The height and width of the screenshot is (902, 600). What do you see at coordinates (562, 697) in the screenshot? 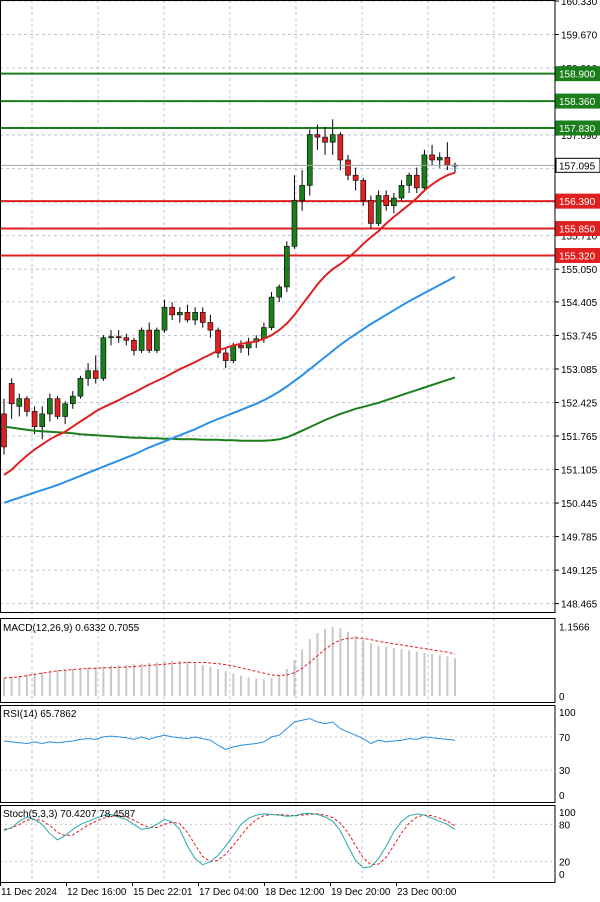
I see `macd-tick-label: 0` at bounding box center [562, 697].